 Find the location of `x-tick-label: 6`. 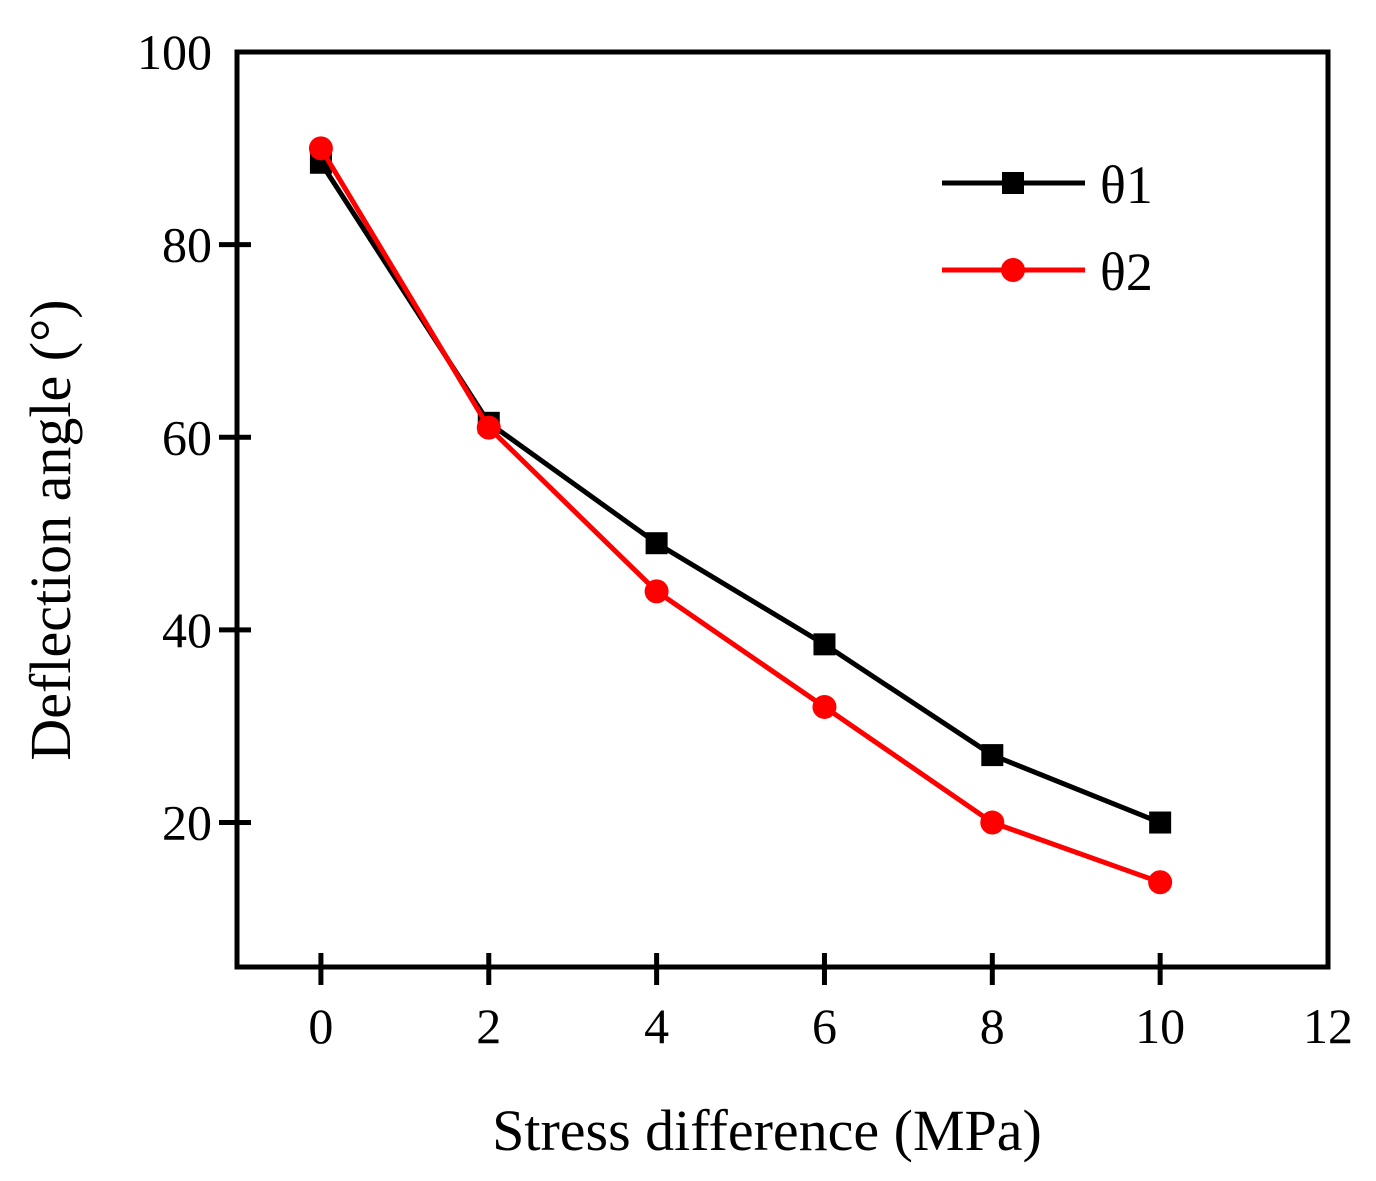

x-tick-label: 6 is located at coordinates (824, 1026).